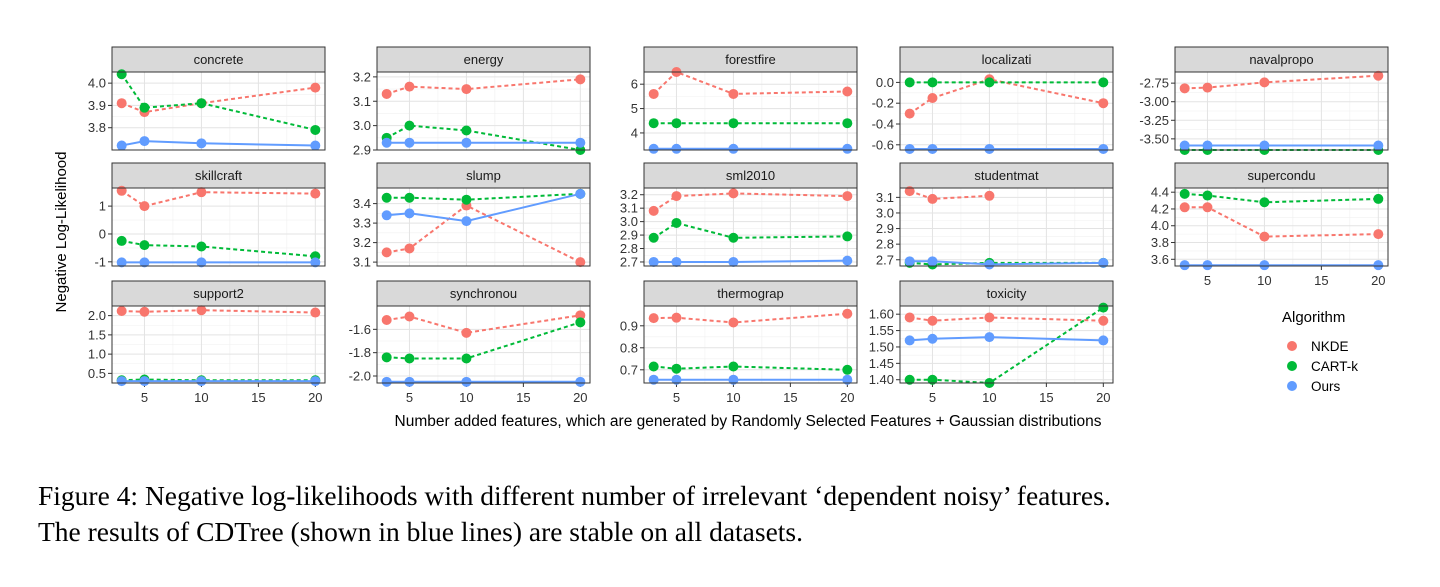  What do you see at coordinates (1154, 83) in the screenshot?
I see `y-tick-label: -2.75` at bounding box center [1154, 83].